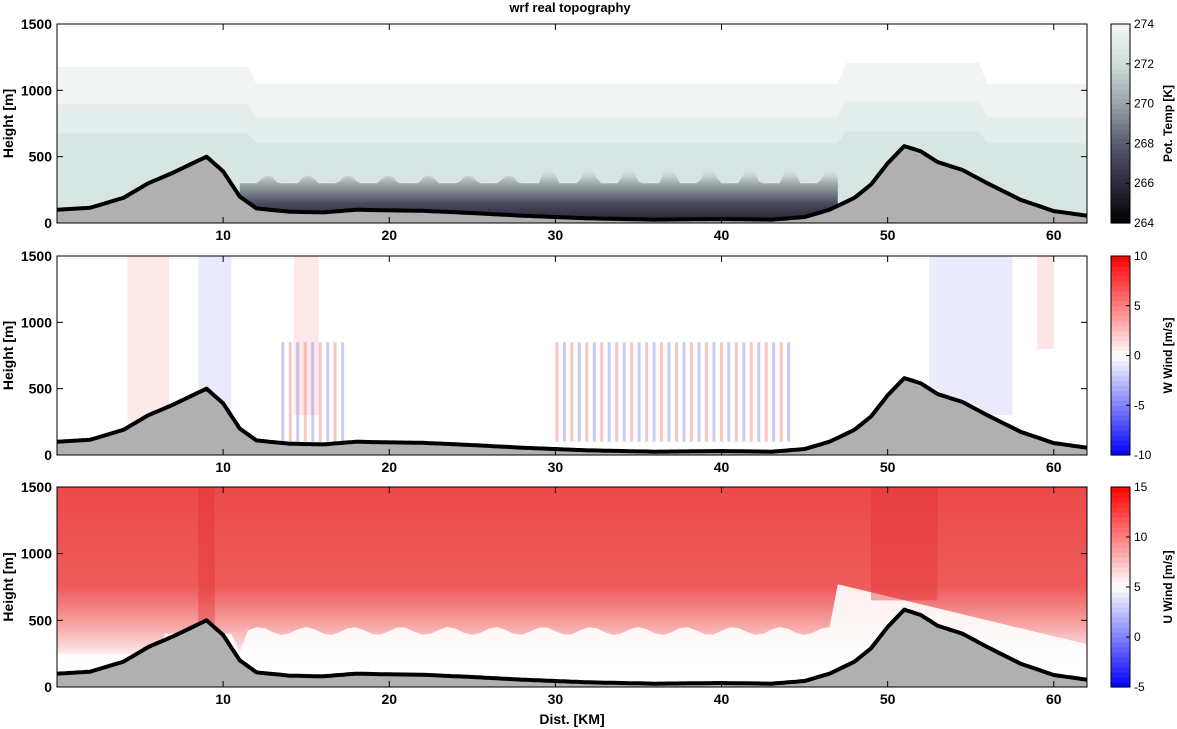 The width and height of the screenshot is (1177, 729). What do you see at coordinates (41, 389) in the screenshot?
I see `y-tick-label: 500` at bounding box center [41, 389].